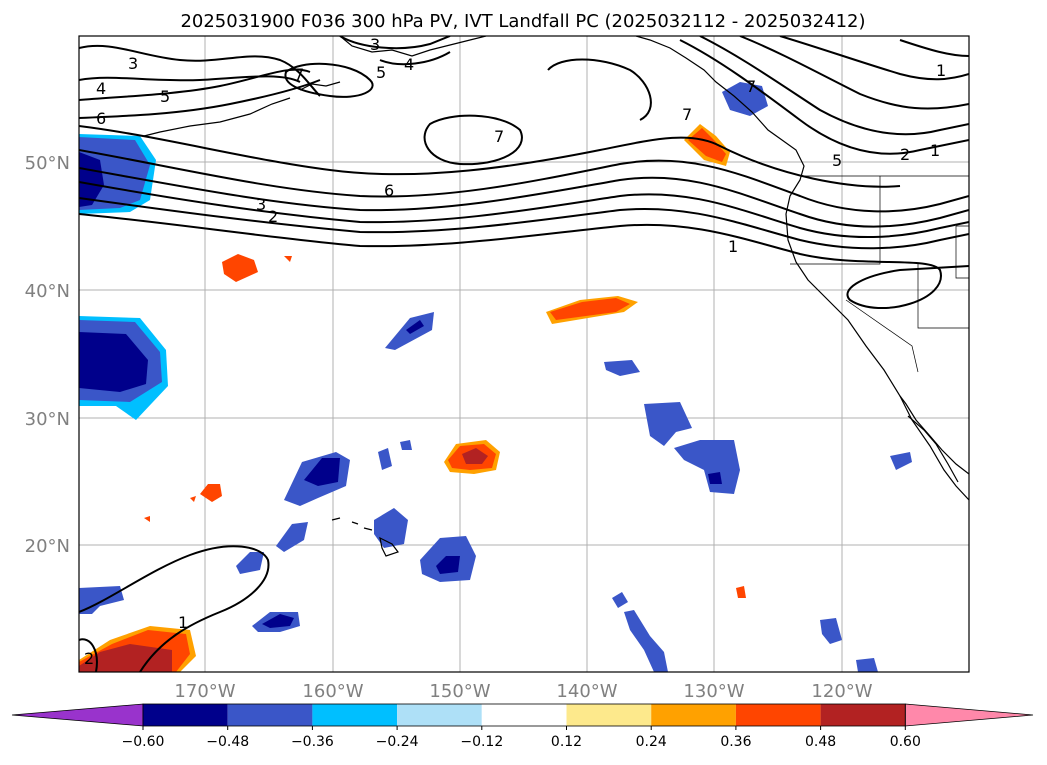  What do you see at coordinates (77, 715) in the screenshot?
I see `colorbar-extend-min` at bounding box center [77, 715].